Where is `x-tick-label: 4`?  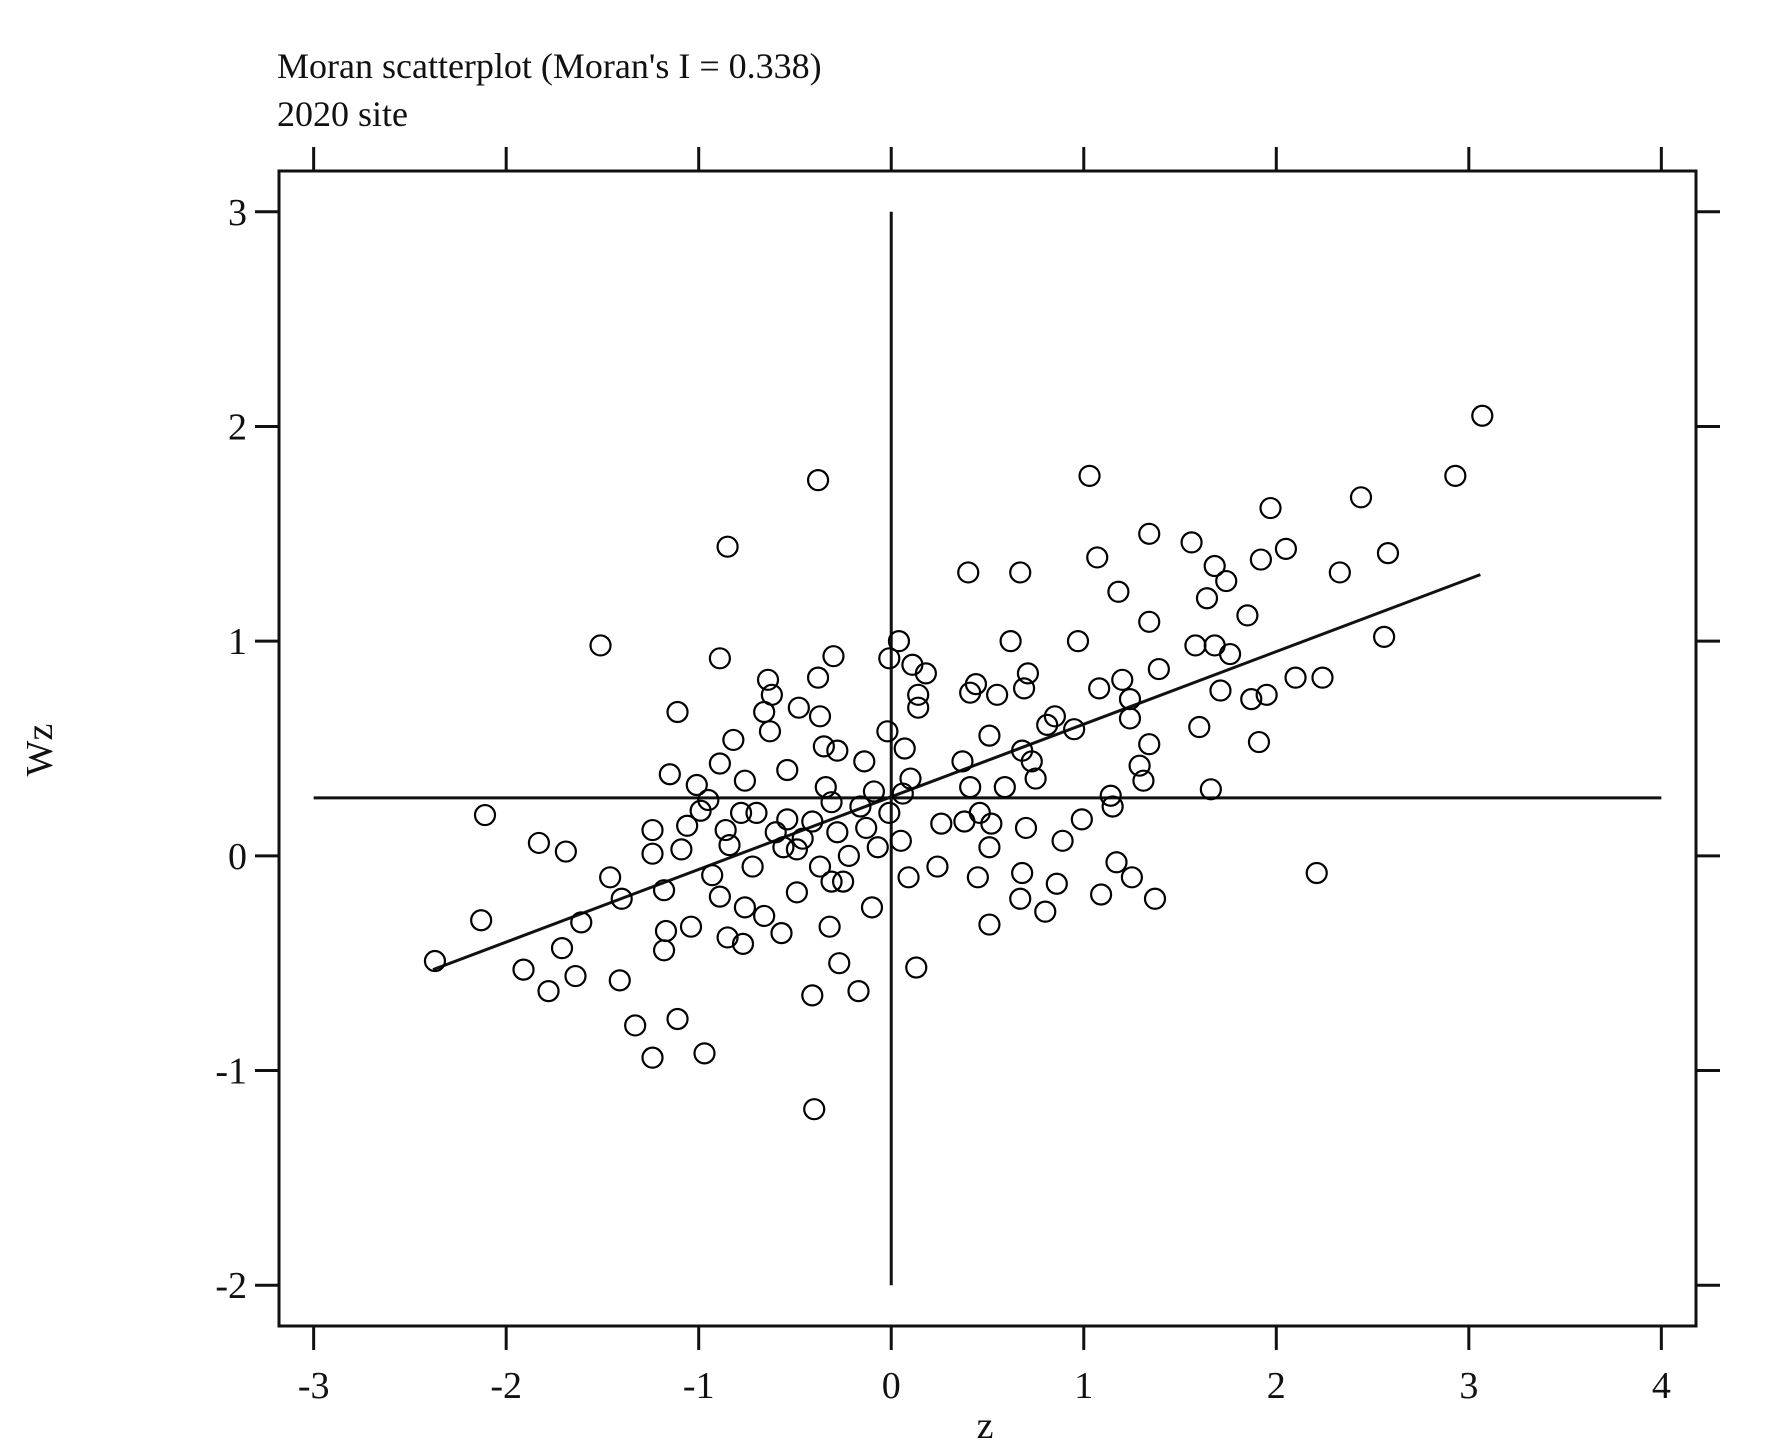
x-tick-label: 4 is located at coordinates (1661, 1386).